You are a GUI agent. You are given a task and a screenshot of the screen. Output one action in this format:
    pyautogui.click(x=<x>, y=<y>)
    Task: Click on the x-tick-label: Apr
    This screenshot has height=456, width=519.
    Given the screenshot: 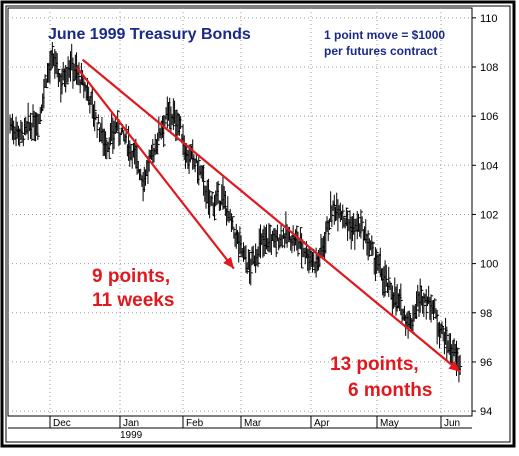 What is the action you would take?
    pyautogui.click(x=322, y=423)
    